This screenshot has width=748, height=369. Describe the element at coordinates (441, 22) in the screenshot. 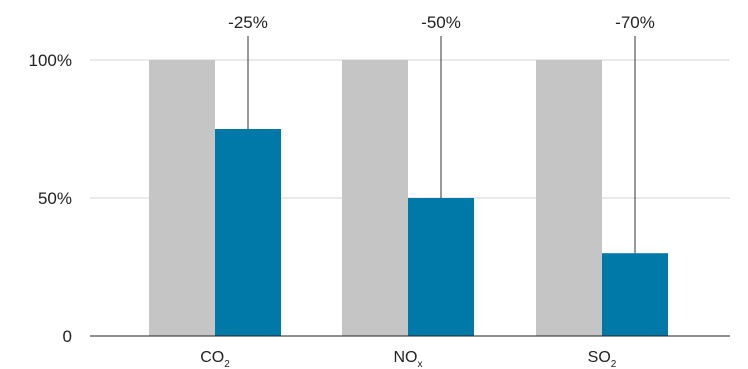

I see `reduction-annotation: -50%` at that location.